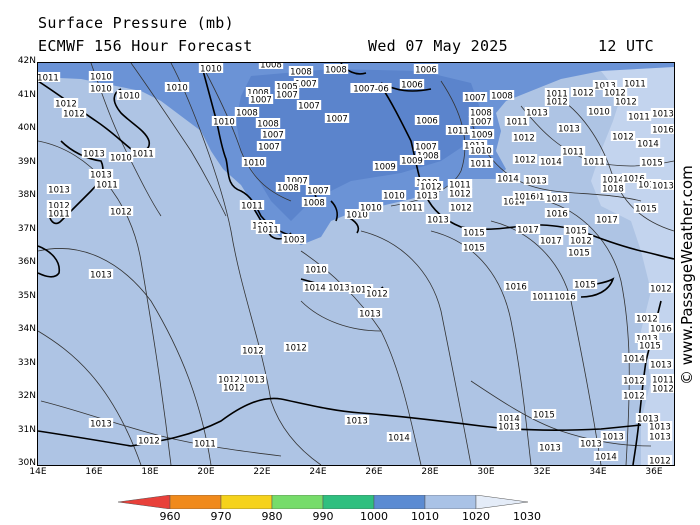  Describe the element at coordinates (430, 472) in the screenshot. I see `longitude-label: 28E` at that location.